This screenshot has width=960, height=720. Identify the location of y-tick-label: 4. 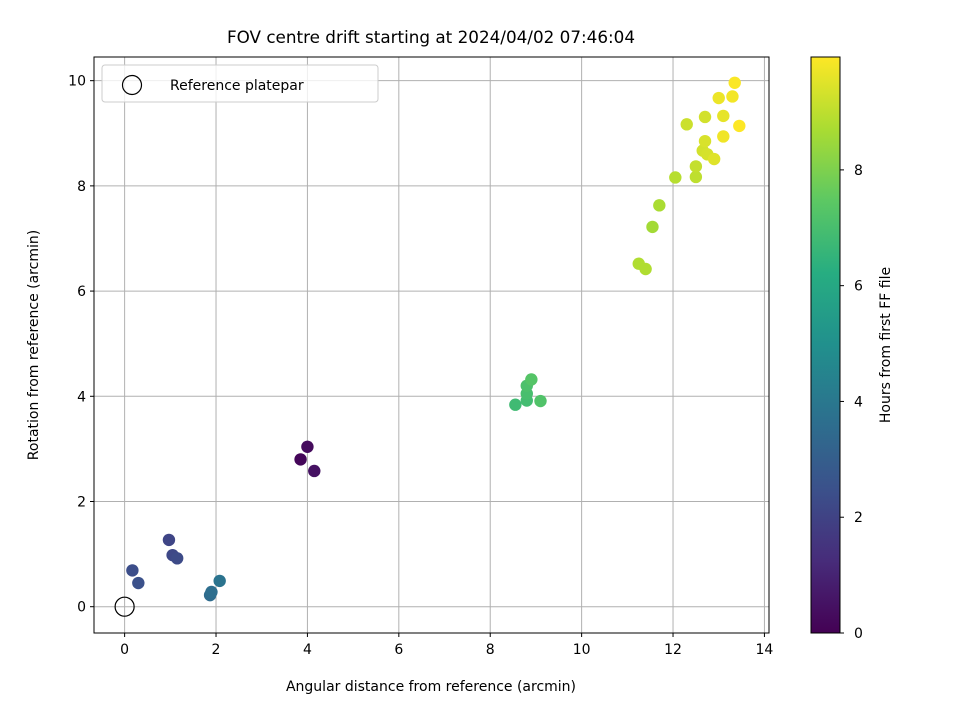
(81, 397).